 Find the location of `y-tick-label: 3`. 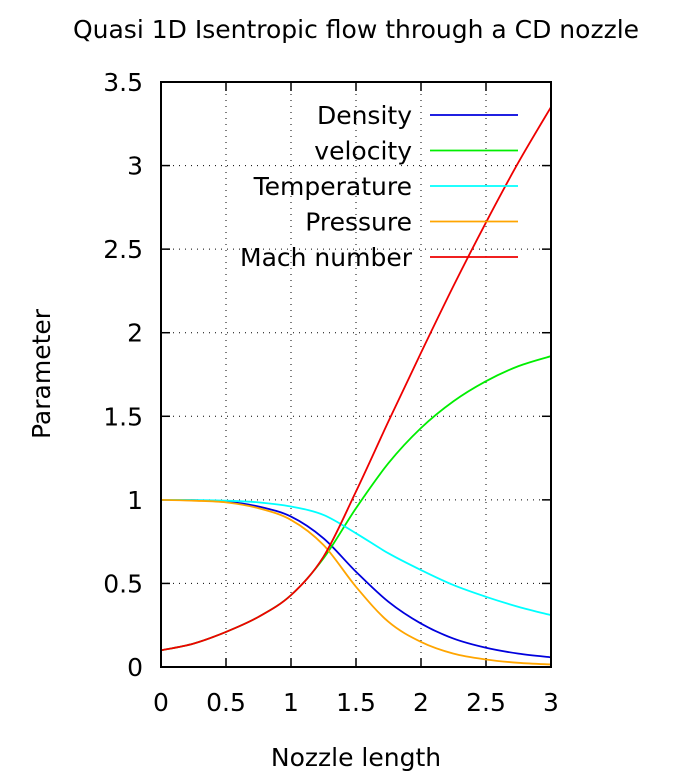

y-tick-label: 3 is located at coordinates (135, 166).